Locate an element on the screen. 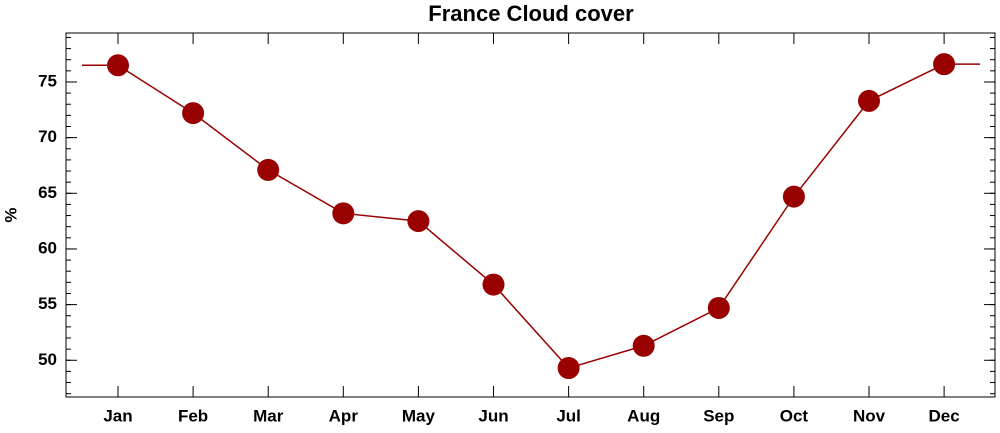 Image resolution: width=1000 pixels, height=433 pixels. x-tick-label: Dec is located at coordinates (944, 415).